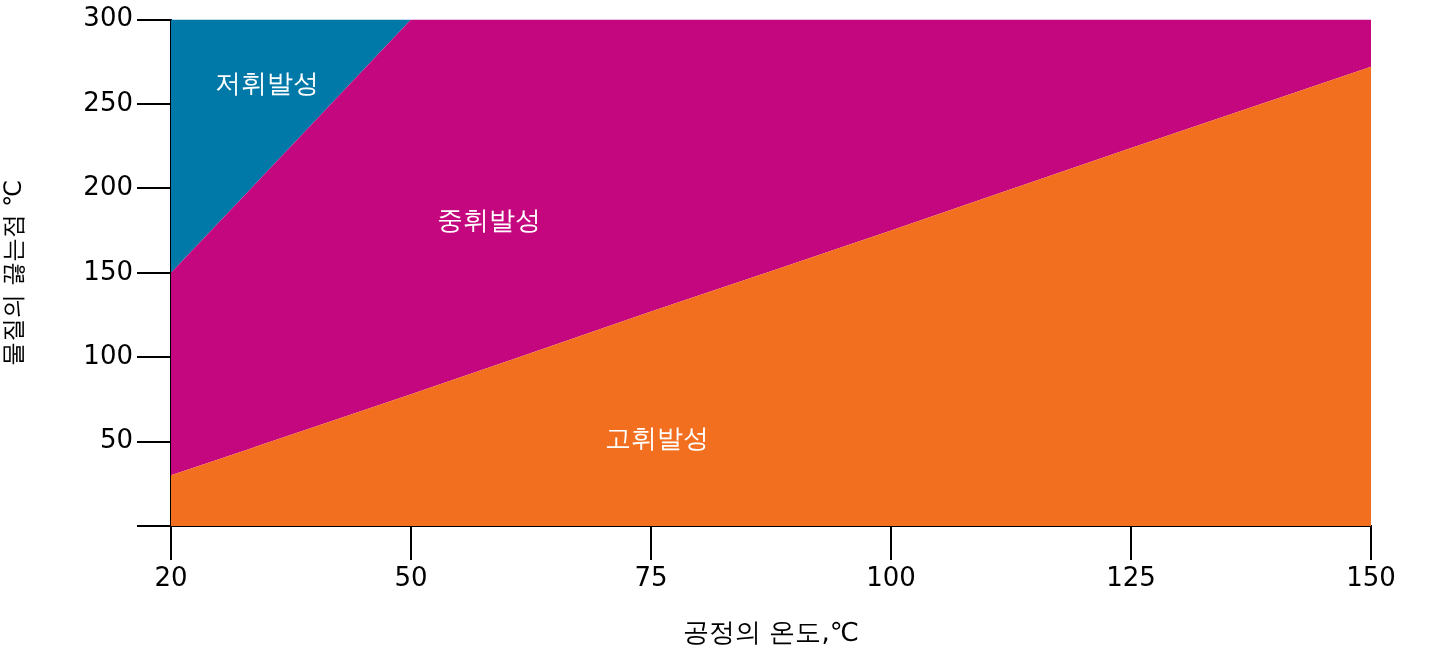  I want to click on x-tick-label: 75, so click(651, 577).